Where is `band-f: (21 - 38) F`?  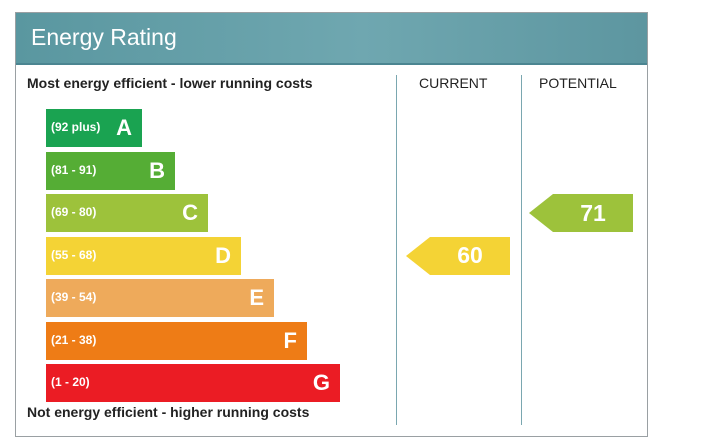
band-f: (21 - 38) F is located at coordinates (176, 340).